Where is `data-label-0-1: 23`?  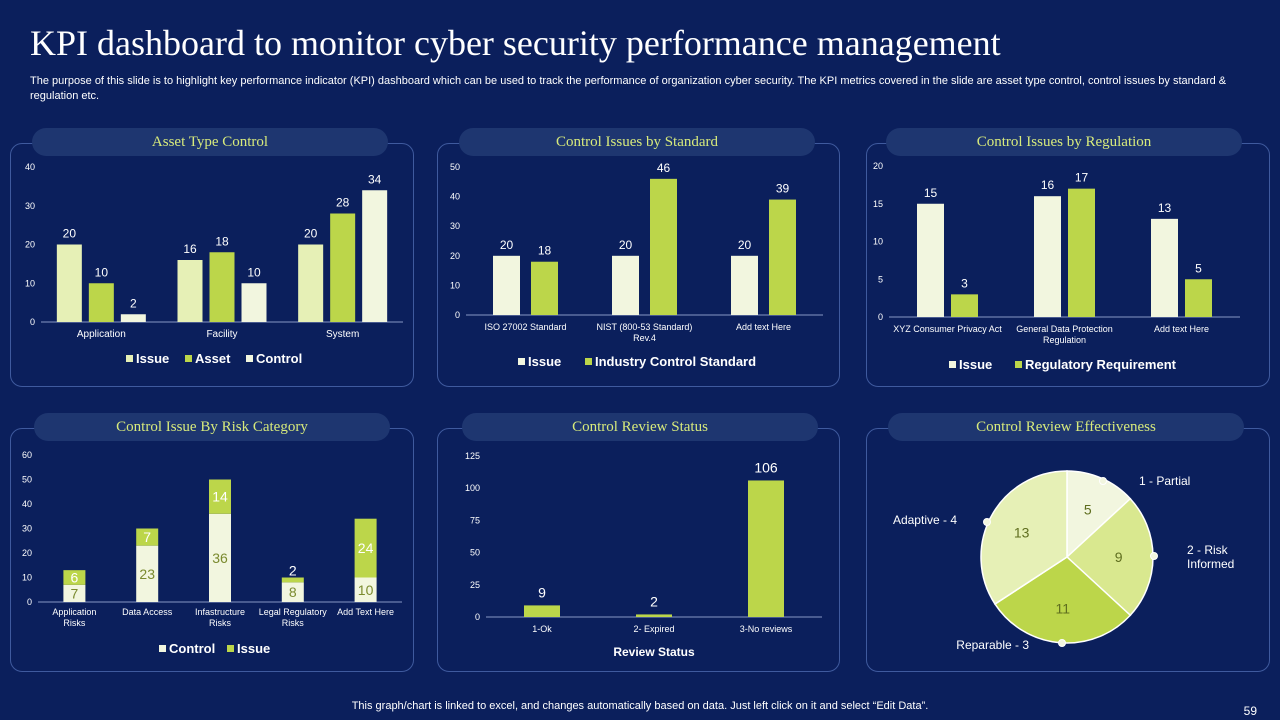
data-label-0-1: 23 is located at coordinates (147, 574).